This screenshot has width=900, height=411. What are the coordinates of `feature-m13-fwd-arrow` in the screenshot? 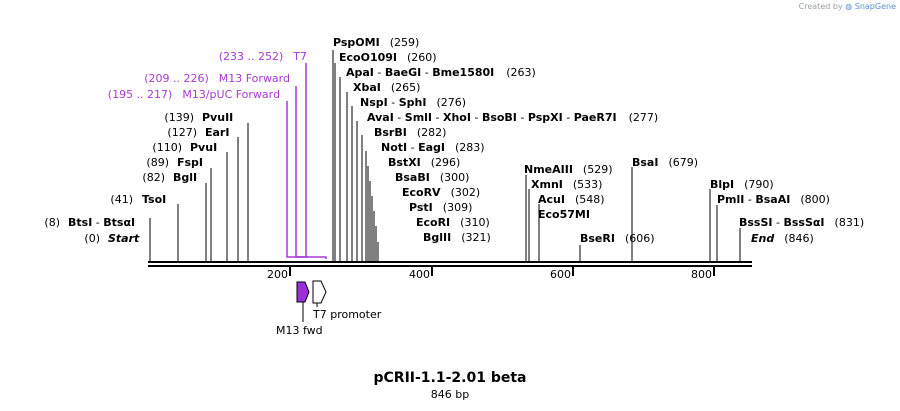 It's located at (303, 292).